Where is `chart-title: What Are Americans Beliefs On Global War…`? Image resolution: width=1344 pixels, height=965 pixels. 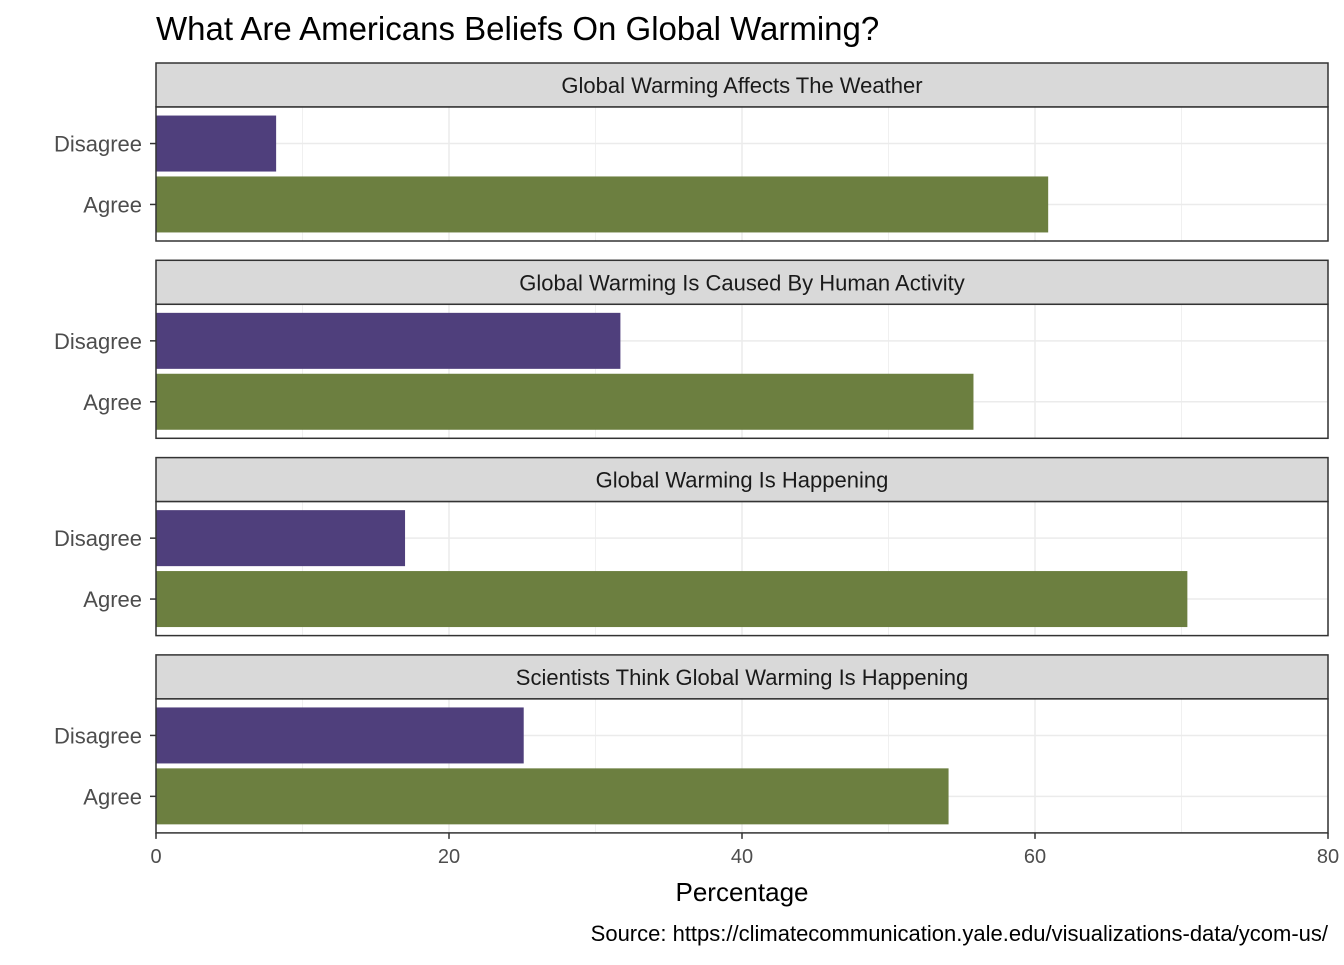 chart-title: What Are Americans Beliefs On Global War… is located at coordinates (517, 28).